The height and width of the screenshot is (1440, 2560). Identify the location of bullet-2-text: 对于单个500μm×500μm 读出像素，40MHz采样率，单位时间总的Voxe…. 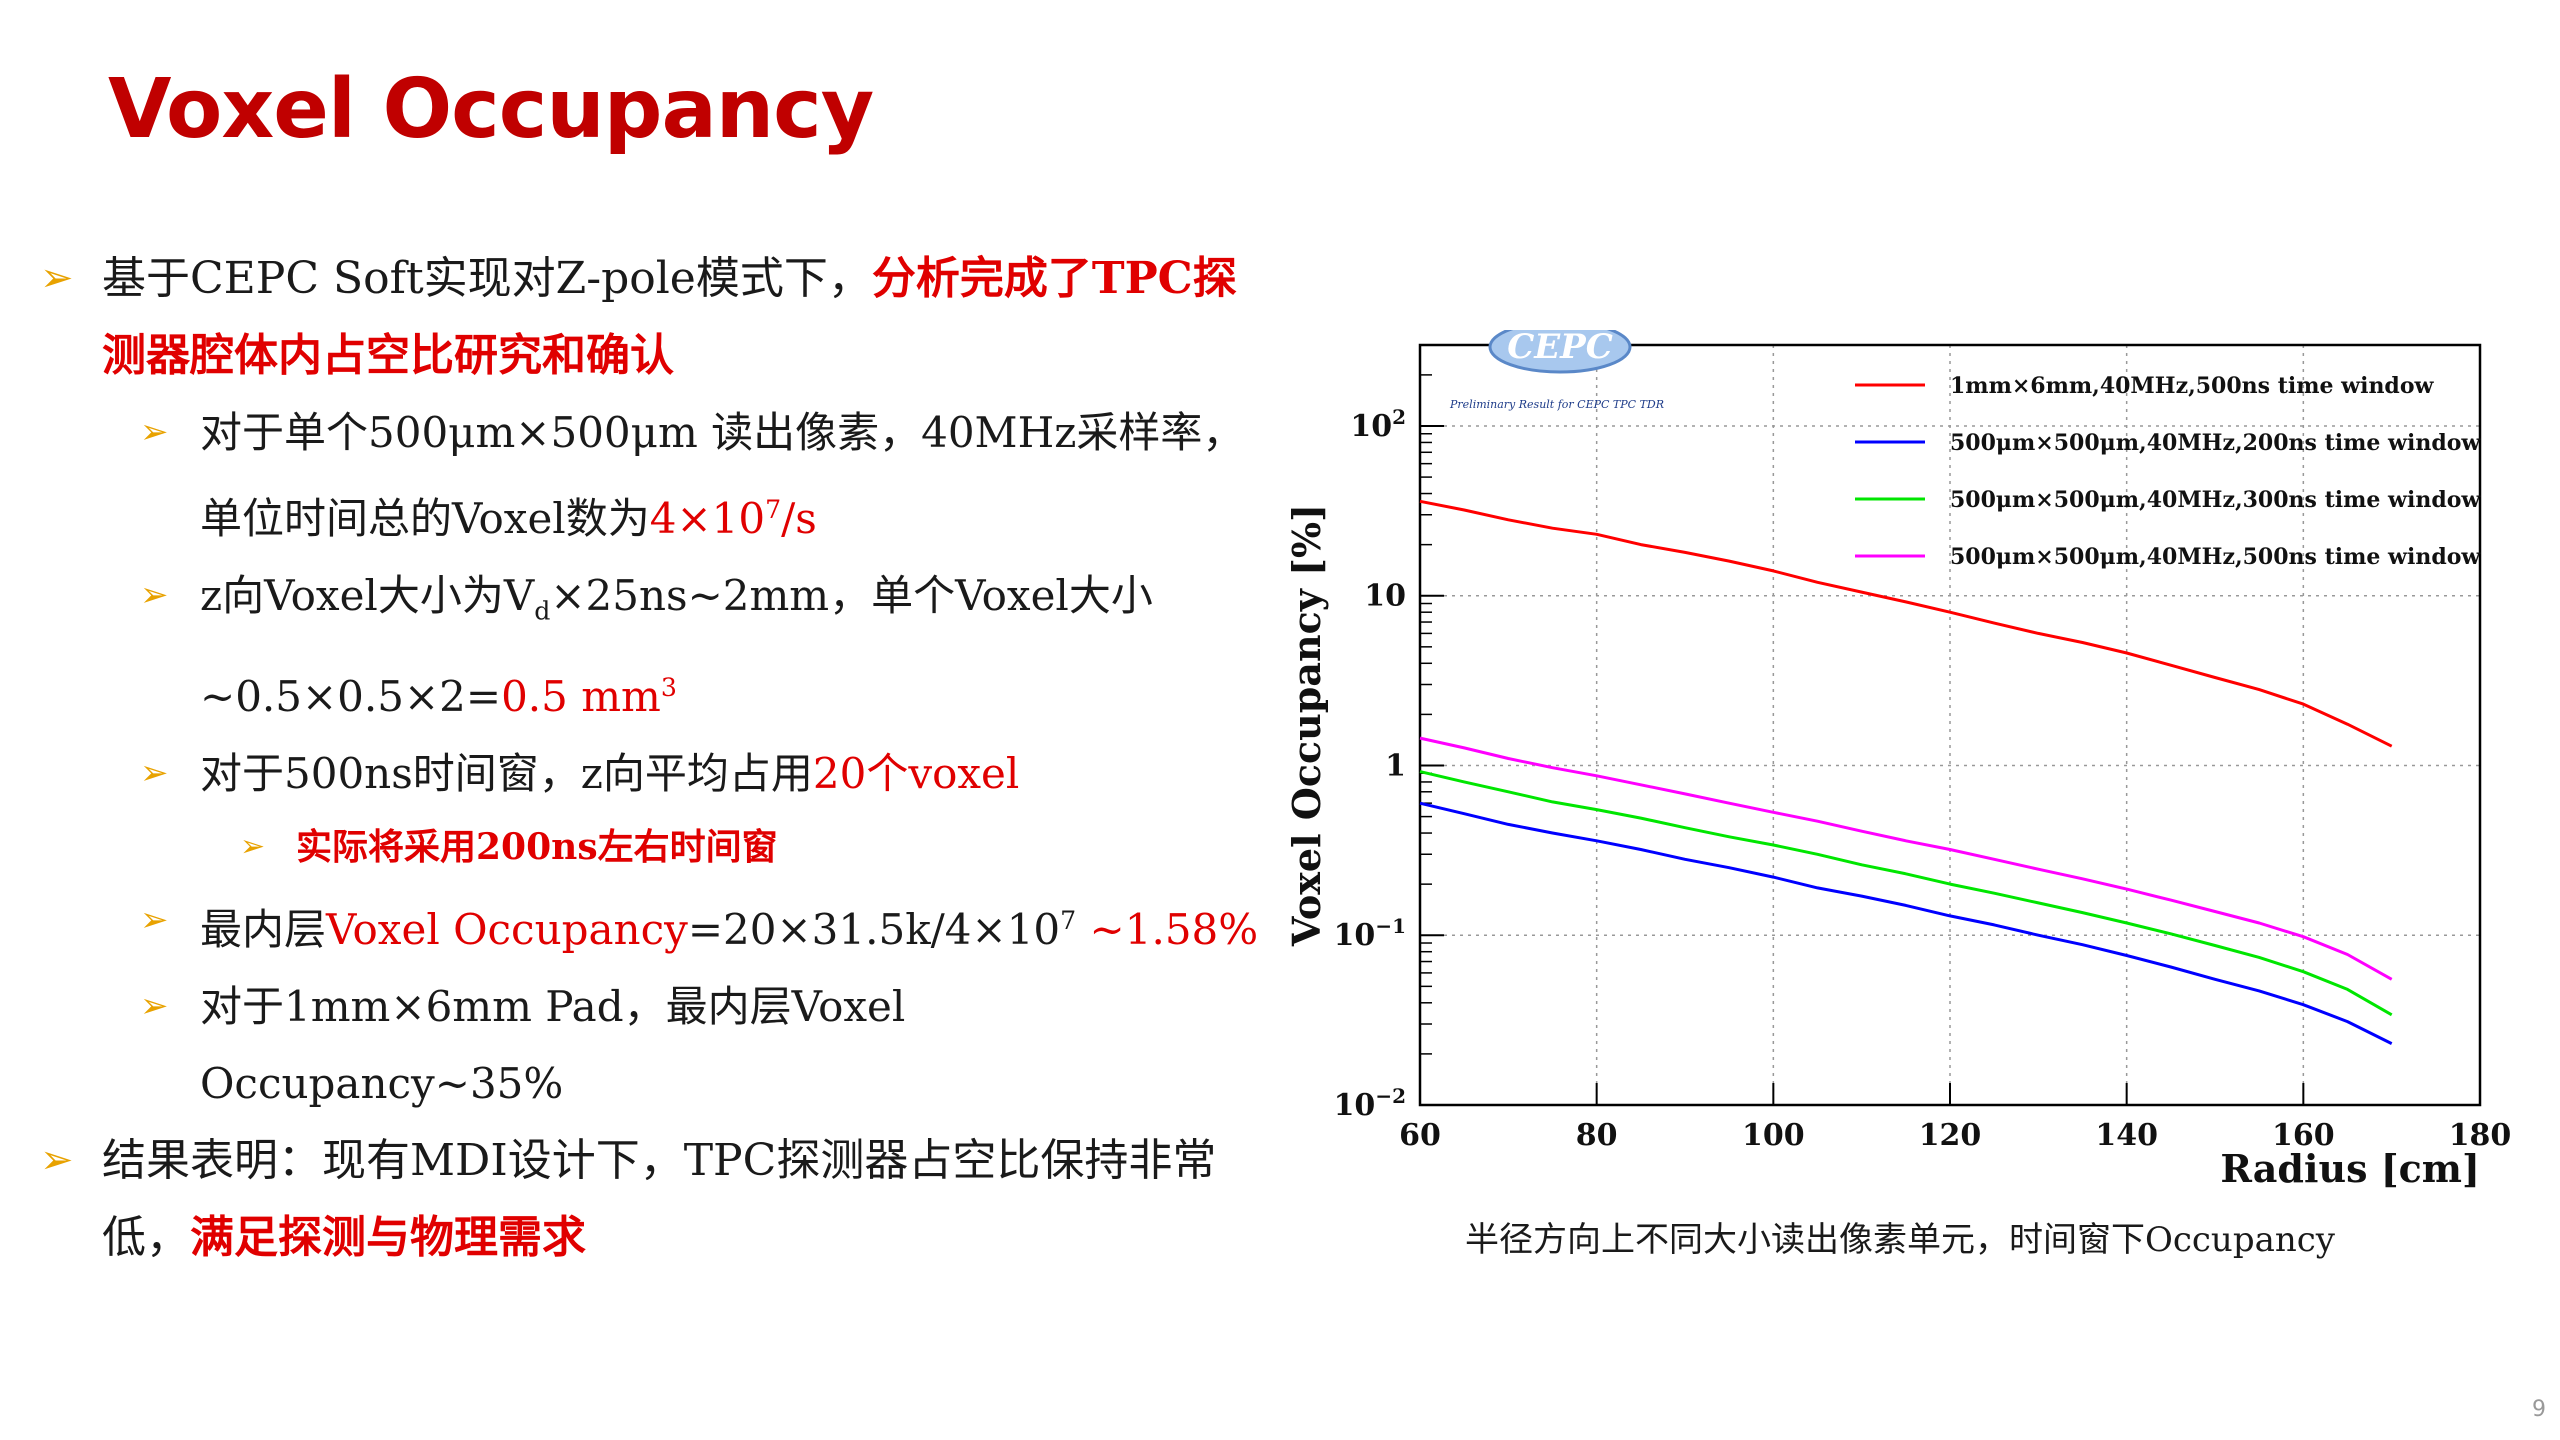
(722, 475).